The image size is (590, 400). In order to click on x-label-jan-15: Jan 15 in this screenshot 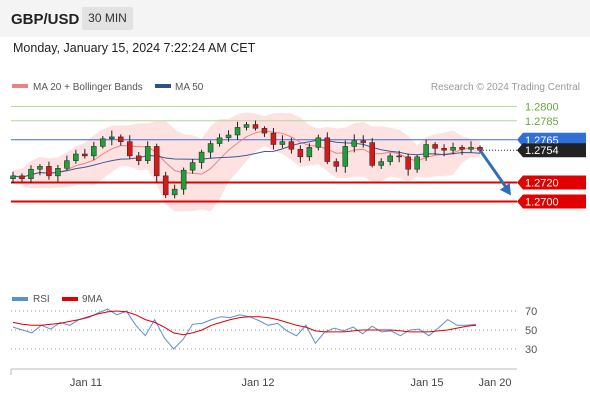, I will do `click(426, 383)`.